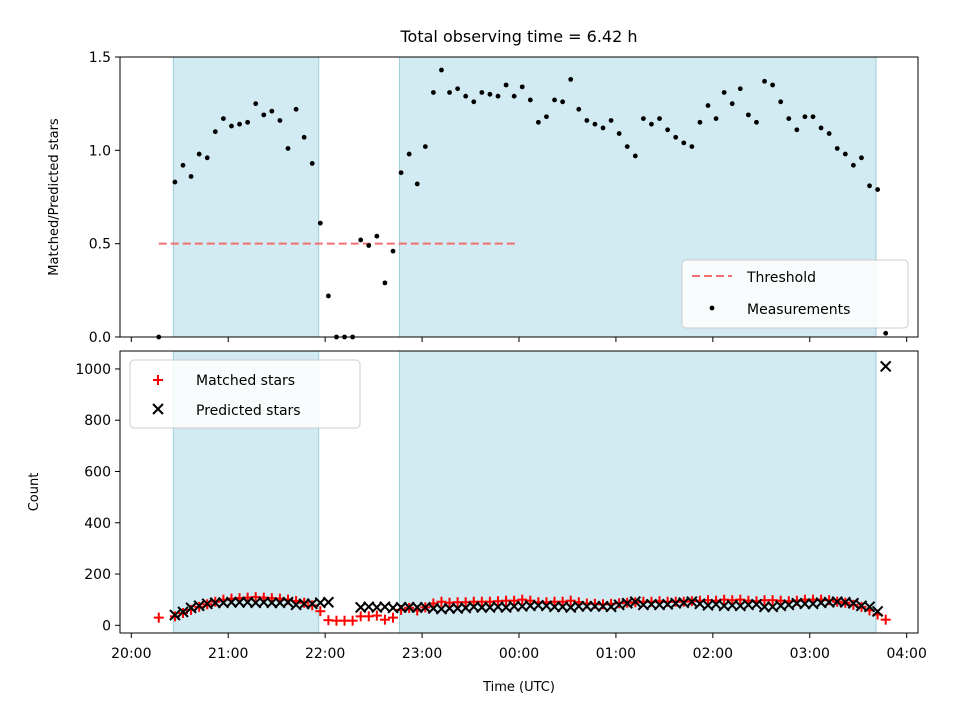  Describe the element at coordinates (97, 472) in the screenshot. I see `y-tick-label: 600` at that location.